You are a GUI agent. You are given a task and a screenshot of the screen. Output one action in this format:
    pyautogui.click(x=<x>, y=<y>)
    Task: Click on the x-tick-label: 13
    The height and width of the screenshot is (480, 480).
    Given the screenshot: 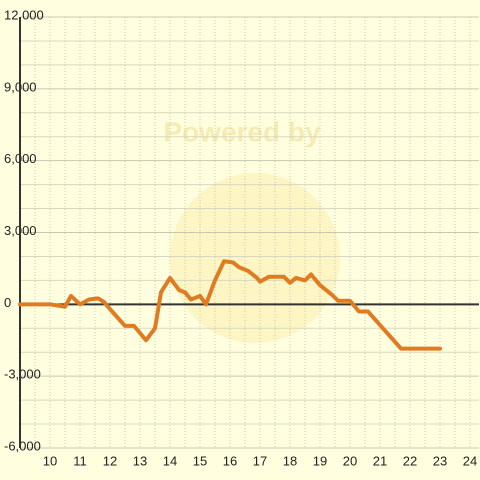 What is the action you would take?
    pyautogui.click(x=140, y=460)
    